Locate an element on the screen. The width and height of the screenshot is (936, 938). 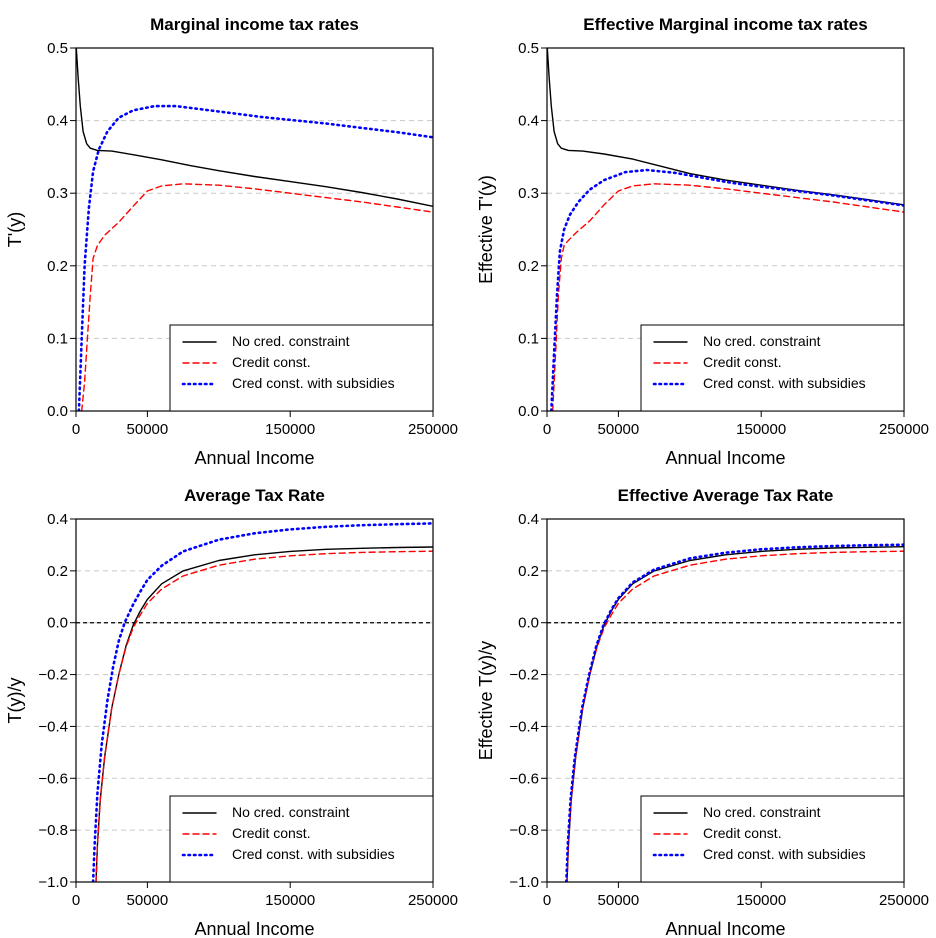
y-axis-label: T(y)/y is located at coordinates (15, 701).